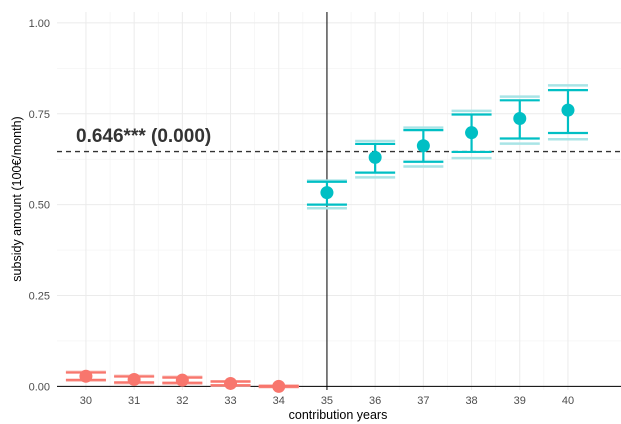  I want to click on x-tick-label: 38, so click(471, 401).